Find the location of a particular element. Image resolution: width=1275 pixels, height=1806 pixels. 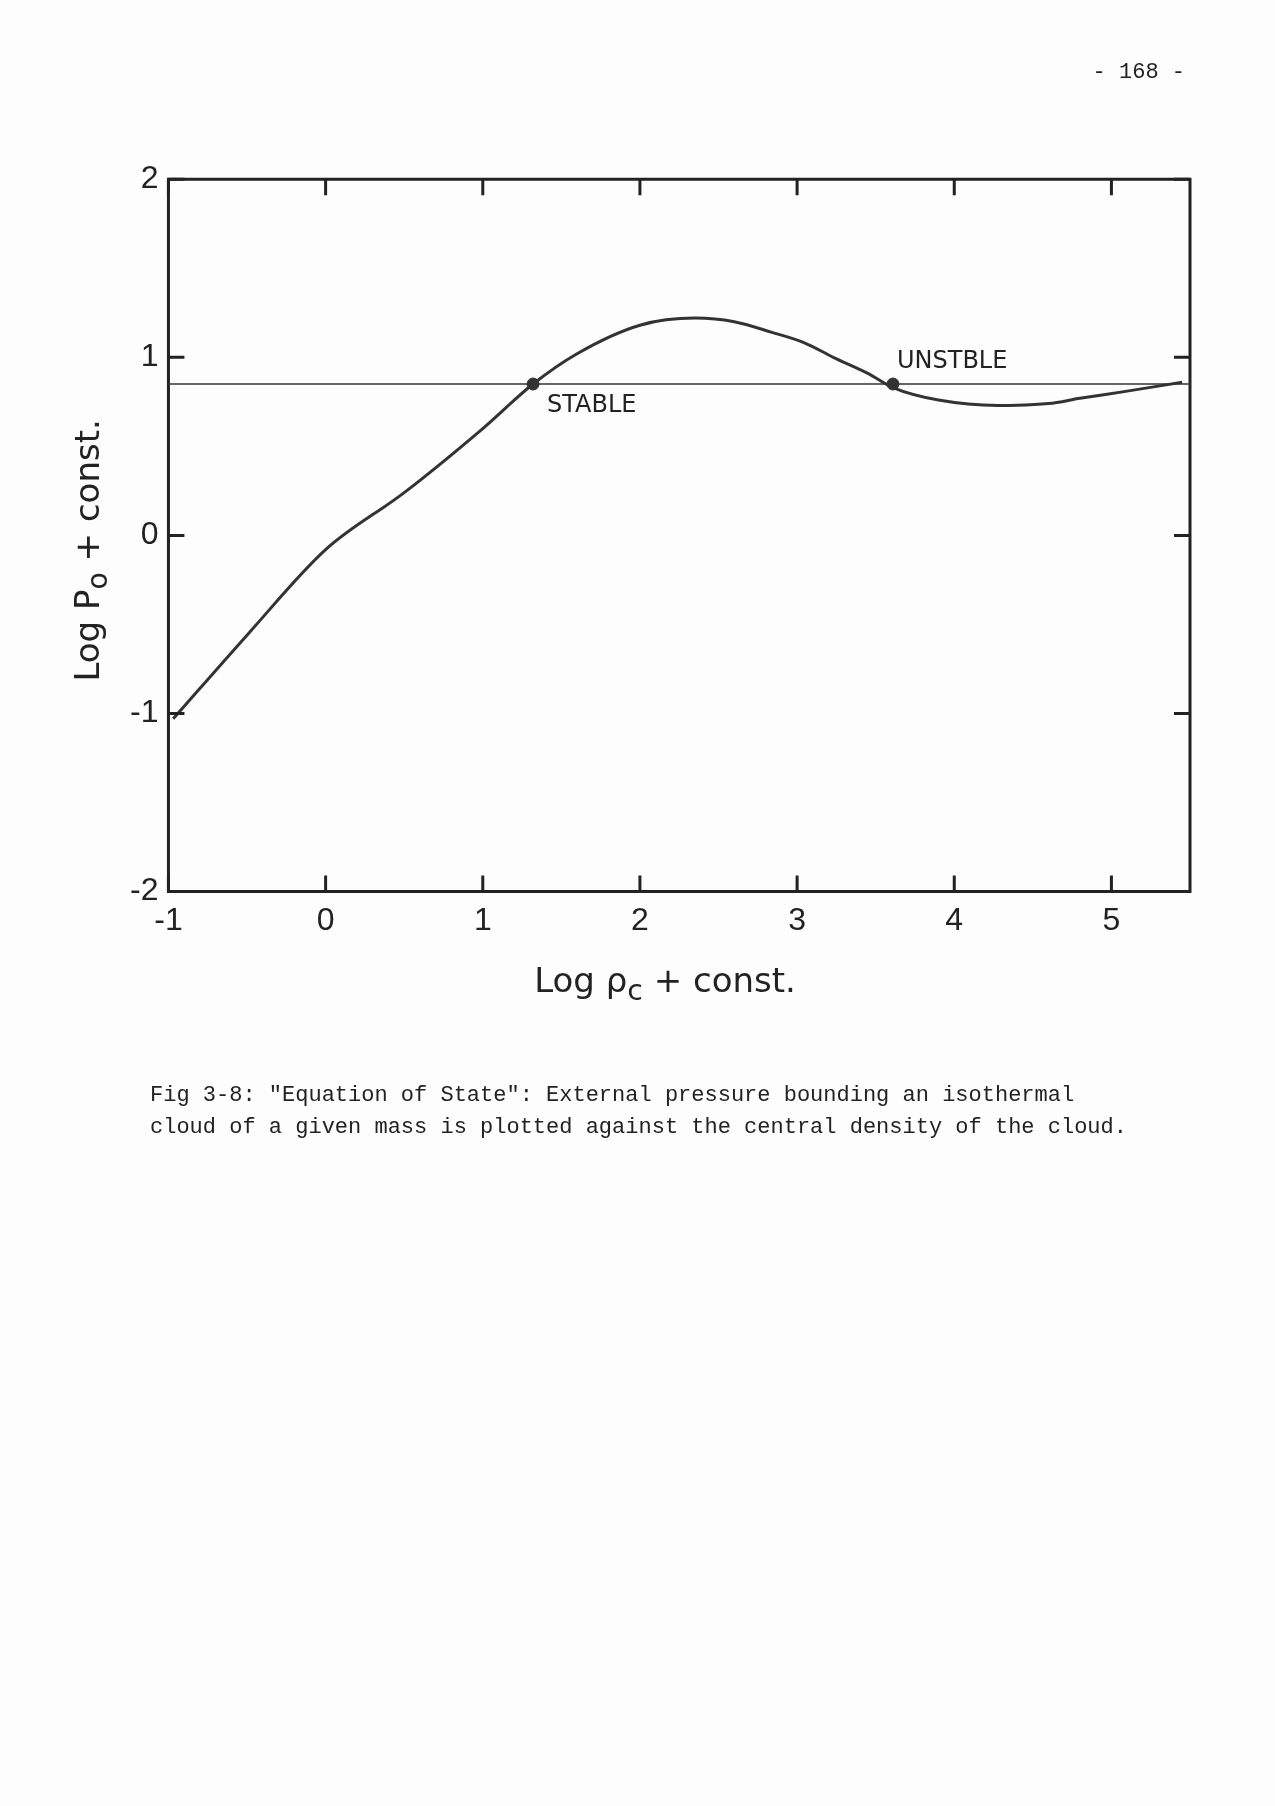

y-tick-label: 1 is located at coordinates (149, 355).